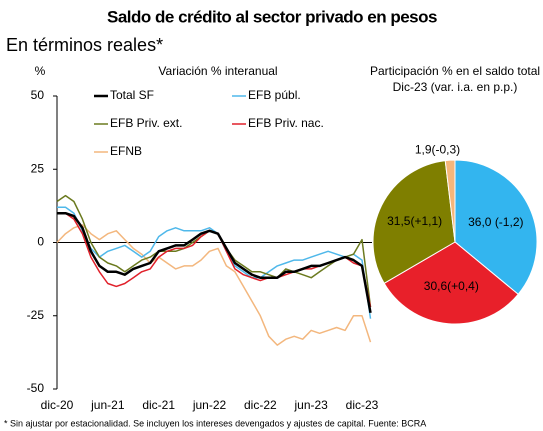 The height and width of the screenshot is (431, 543). I want to click on x-tick-label: jun-21, so click(107, 405).